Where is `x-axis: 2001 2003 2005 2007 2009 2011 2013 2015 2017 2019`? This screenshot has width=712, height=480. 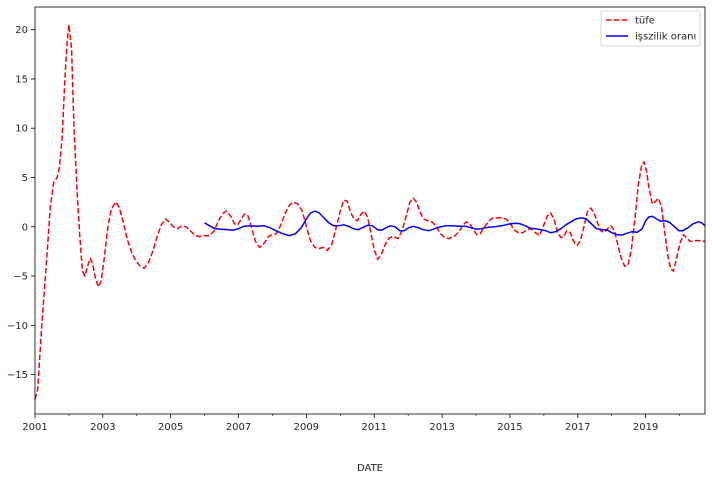 x-axis: 2001 2003 2005 2007 2009 2011 2013 2015 2017 2019 is located at coordinates (351, 423).